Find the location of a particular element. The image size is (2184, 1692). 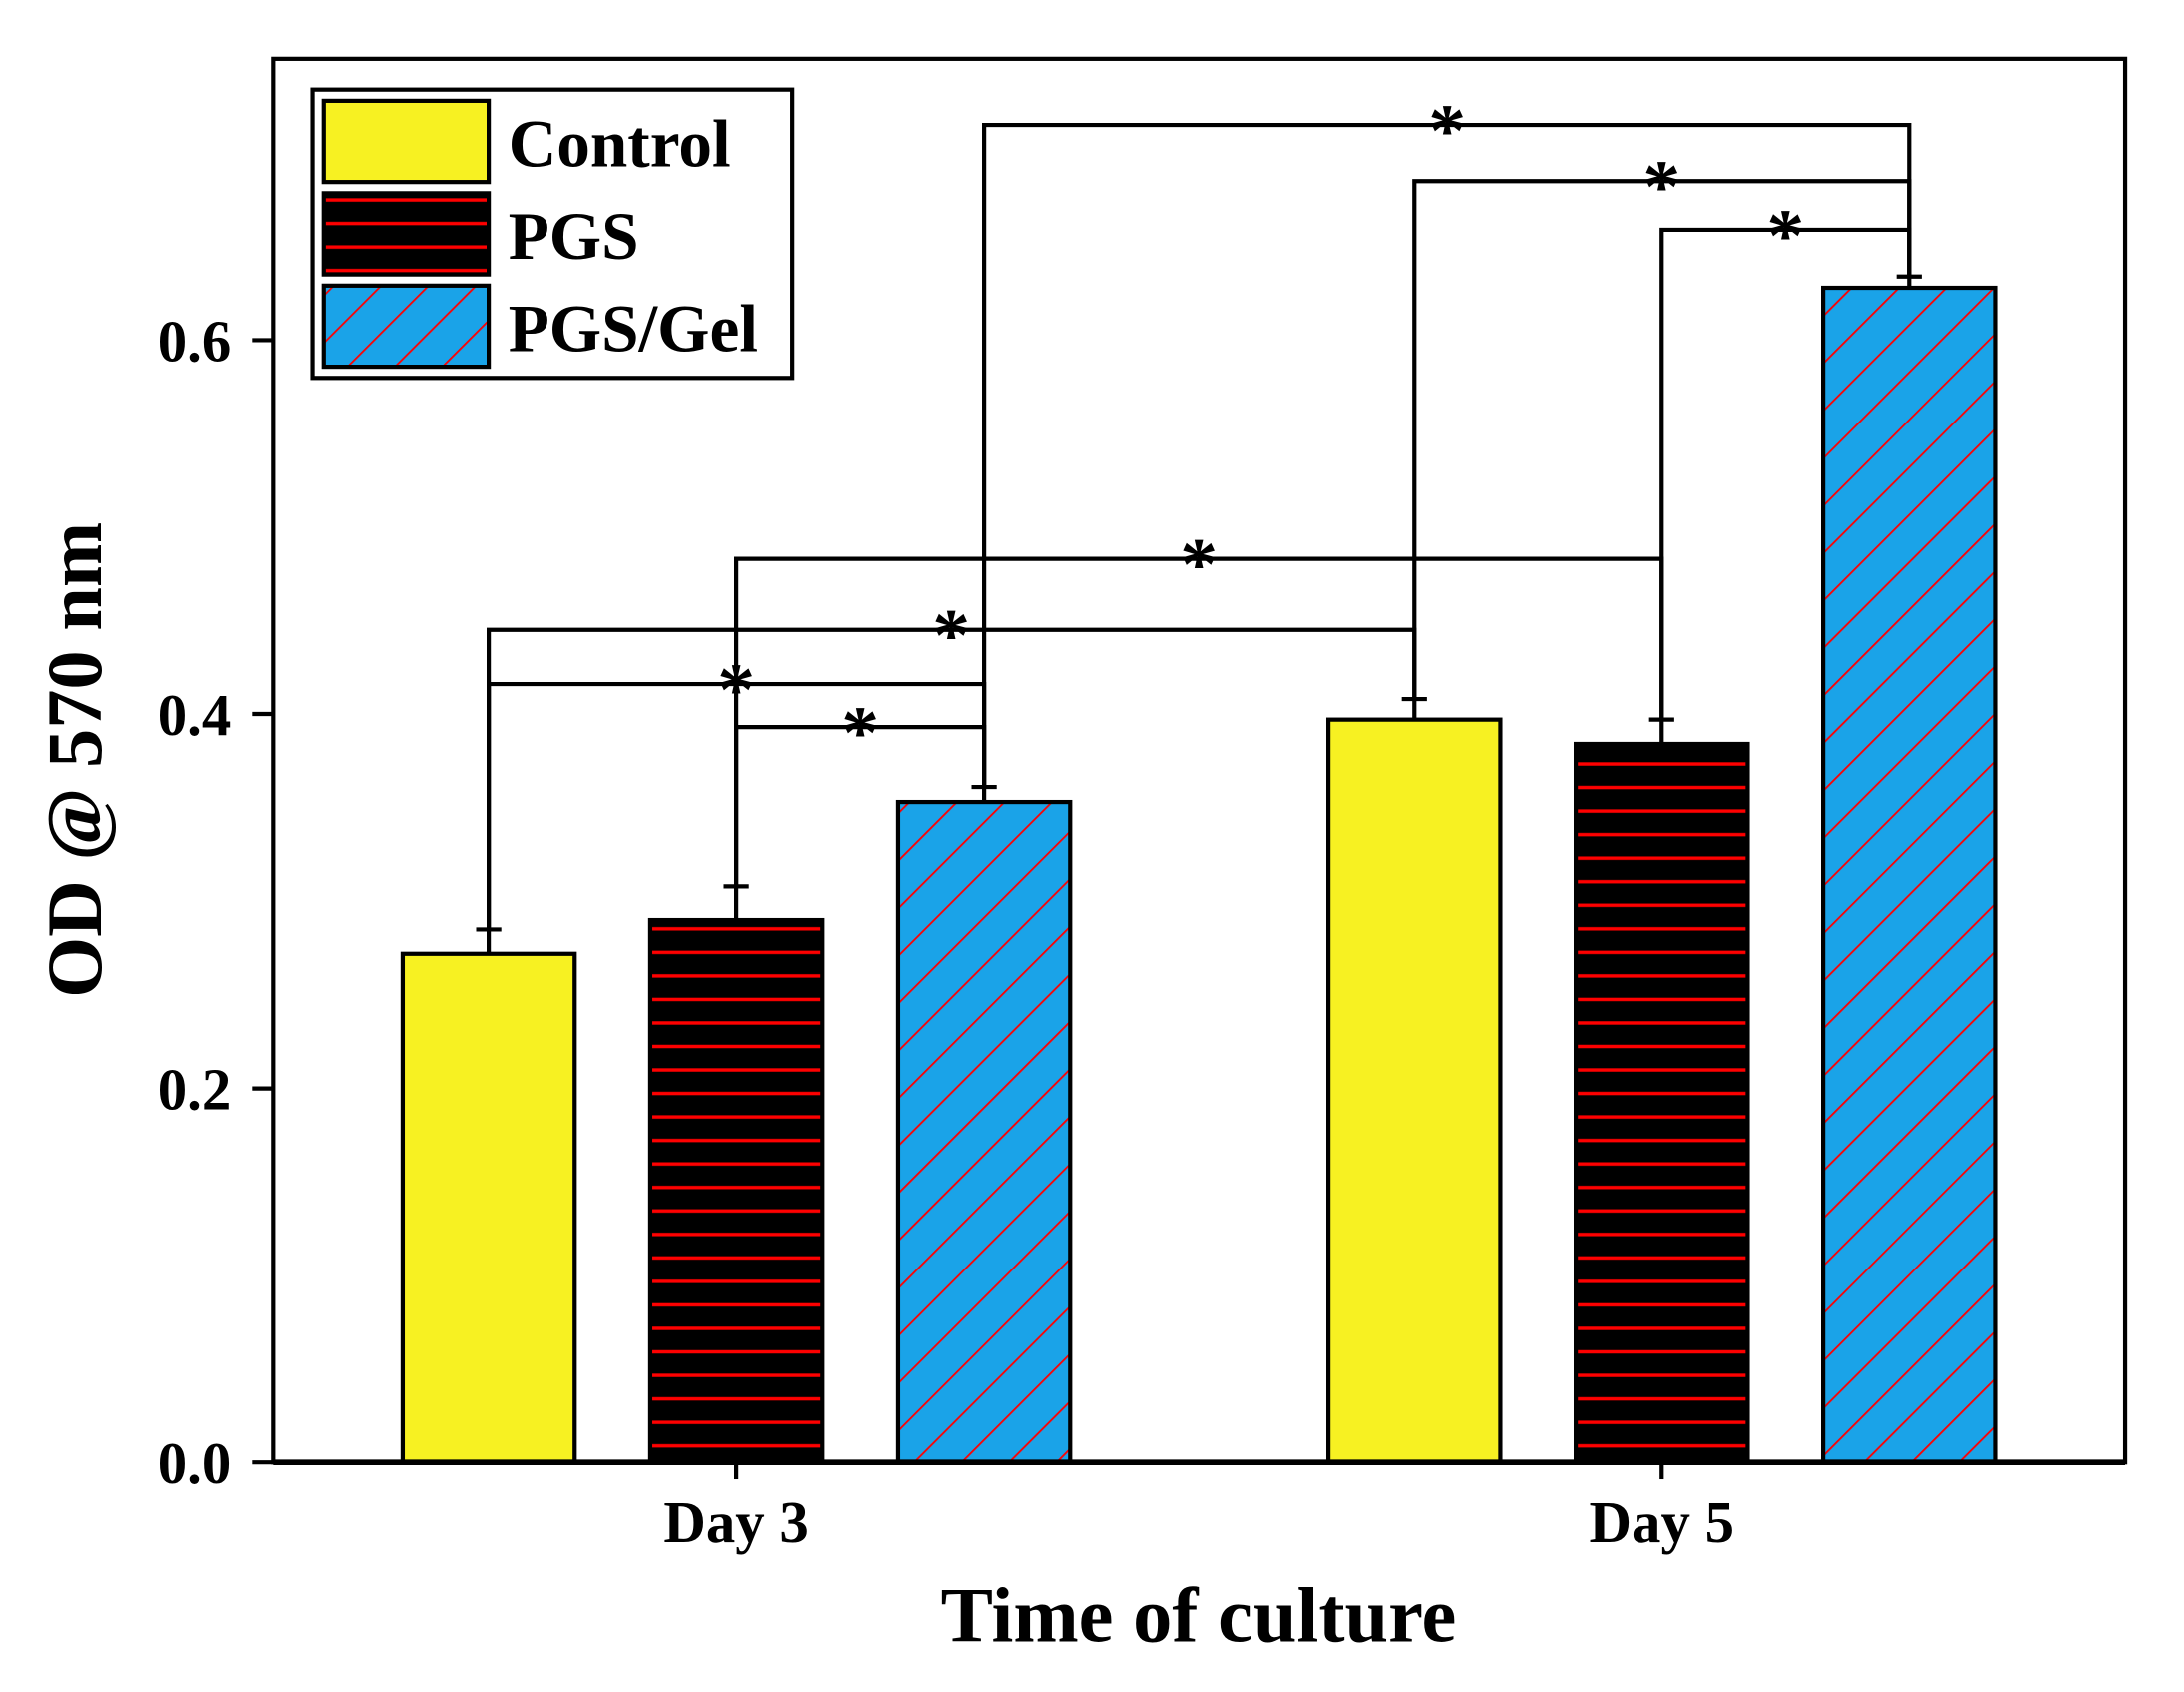

y-tick-label: 0.6 is located at coordinates (195, 341).